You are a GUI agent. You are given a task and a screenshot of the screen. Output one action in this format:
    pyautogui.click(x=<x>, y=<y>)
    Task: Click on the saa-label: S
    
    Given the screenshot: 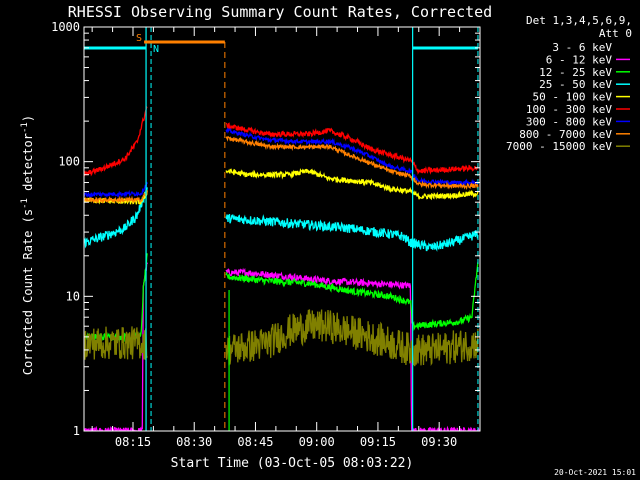 What is the action you would take?
    pyautogui.click(x=139, y=38)
    